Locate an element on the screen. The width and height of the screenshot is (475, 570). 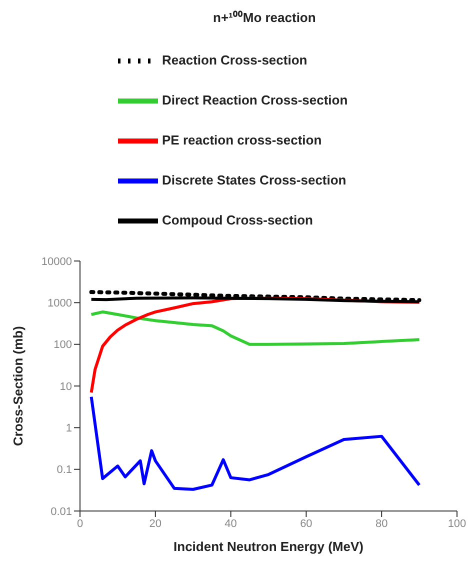
x-tick-label: 60 is located at coordinates (306, 524).